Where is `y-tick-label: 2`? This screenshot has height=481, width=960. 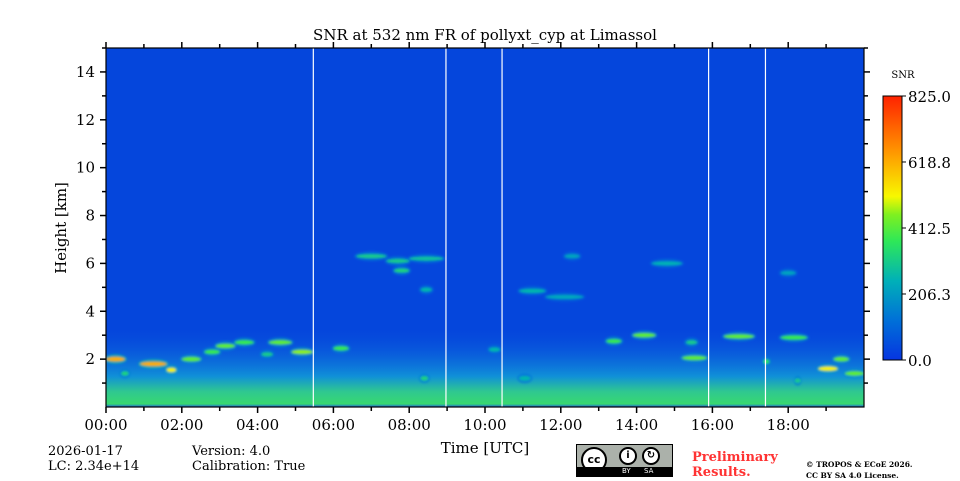 y-tick-label: 2 is located at coordinates (90, 359).